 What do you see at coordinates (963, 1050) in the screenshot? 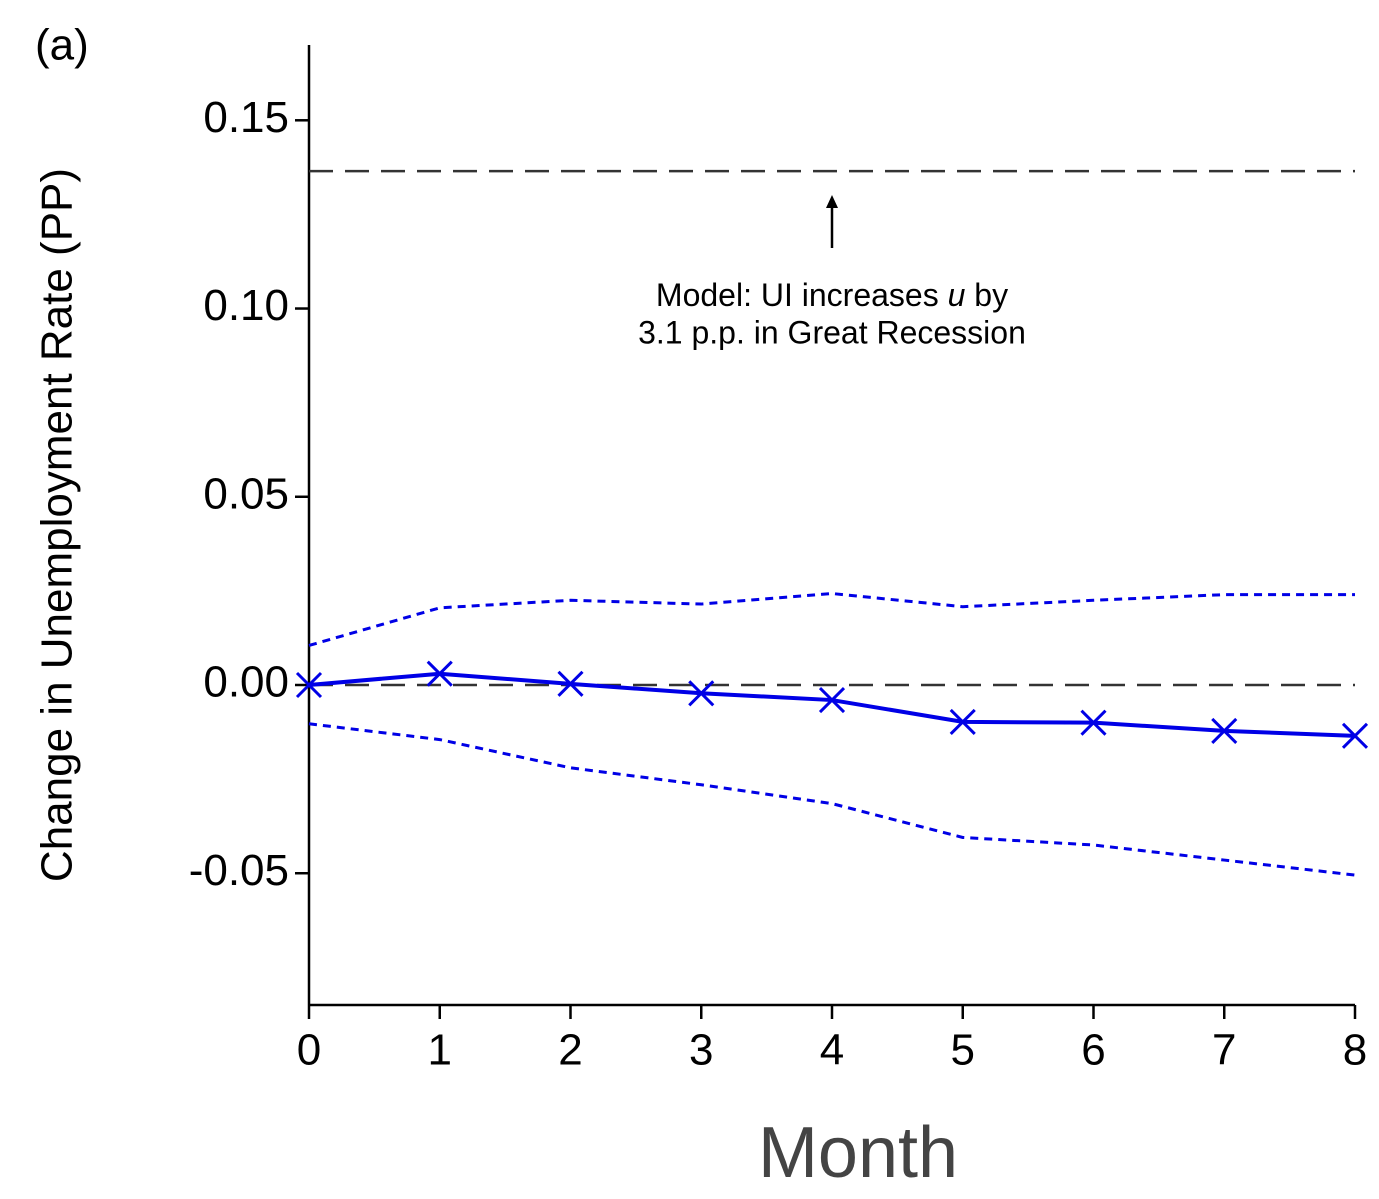
I see `x-tick-label: 5` at bounding box center [963, 1050].